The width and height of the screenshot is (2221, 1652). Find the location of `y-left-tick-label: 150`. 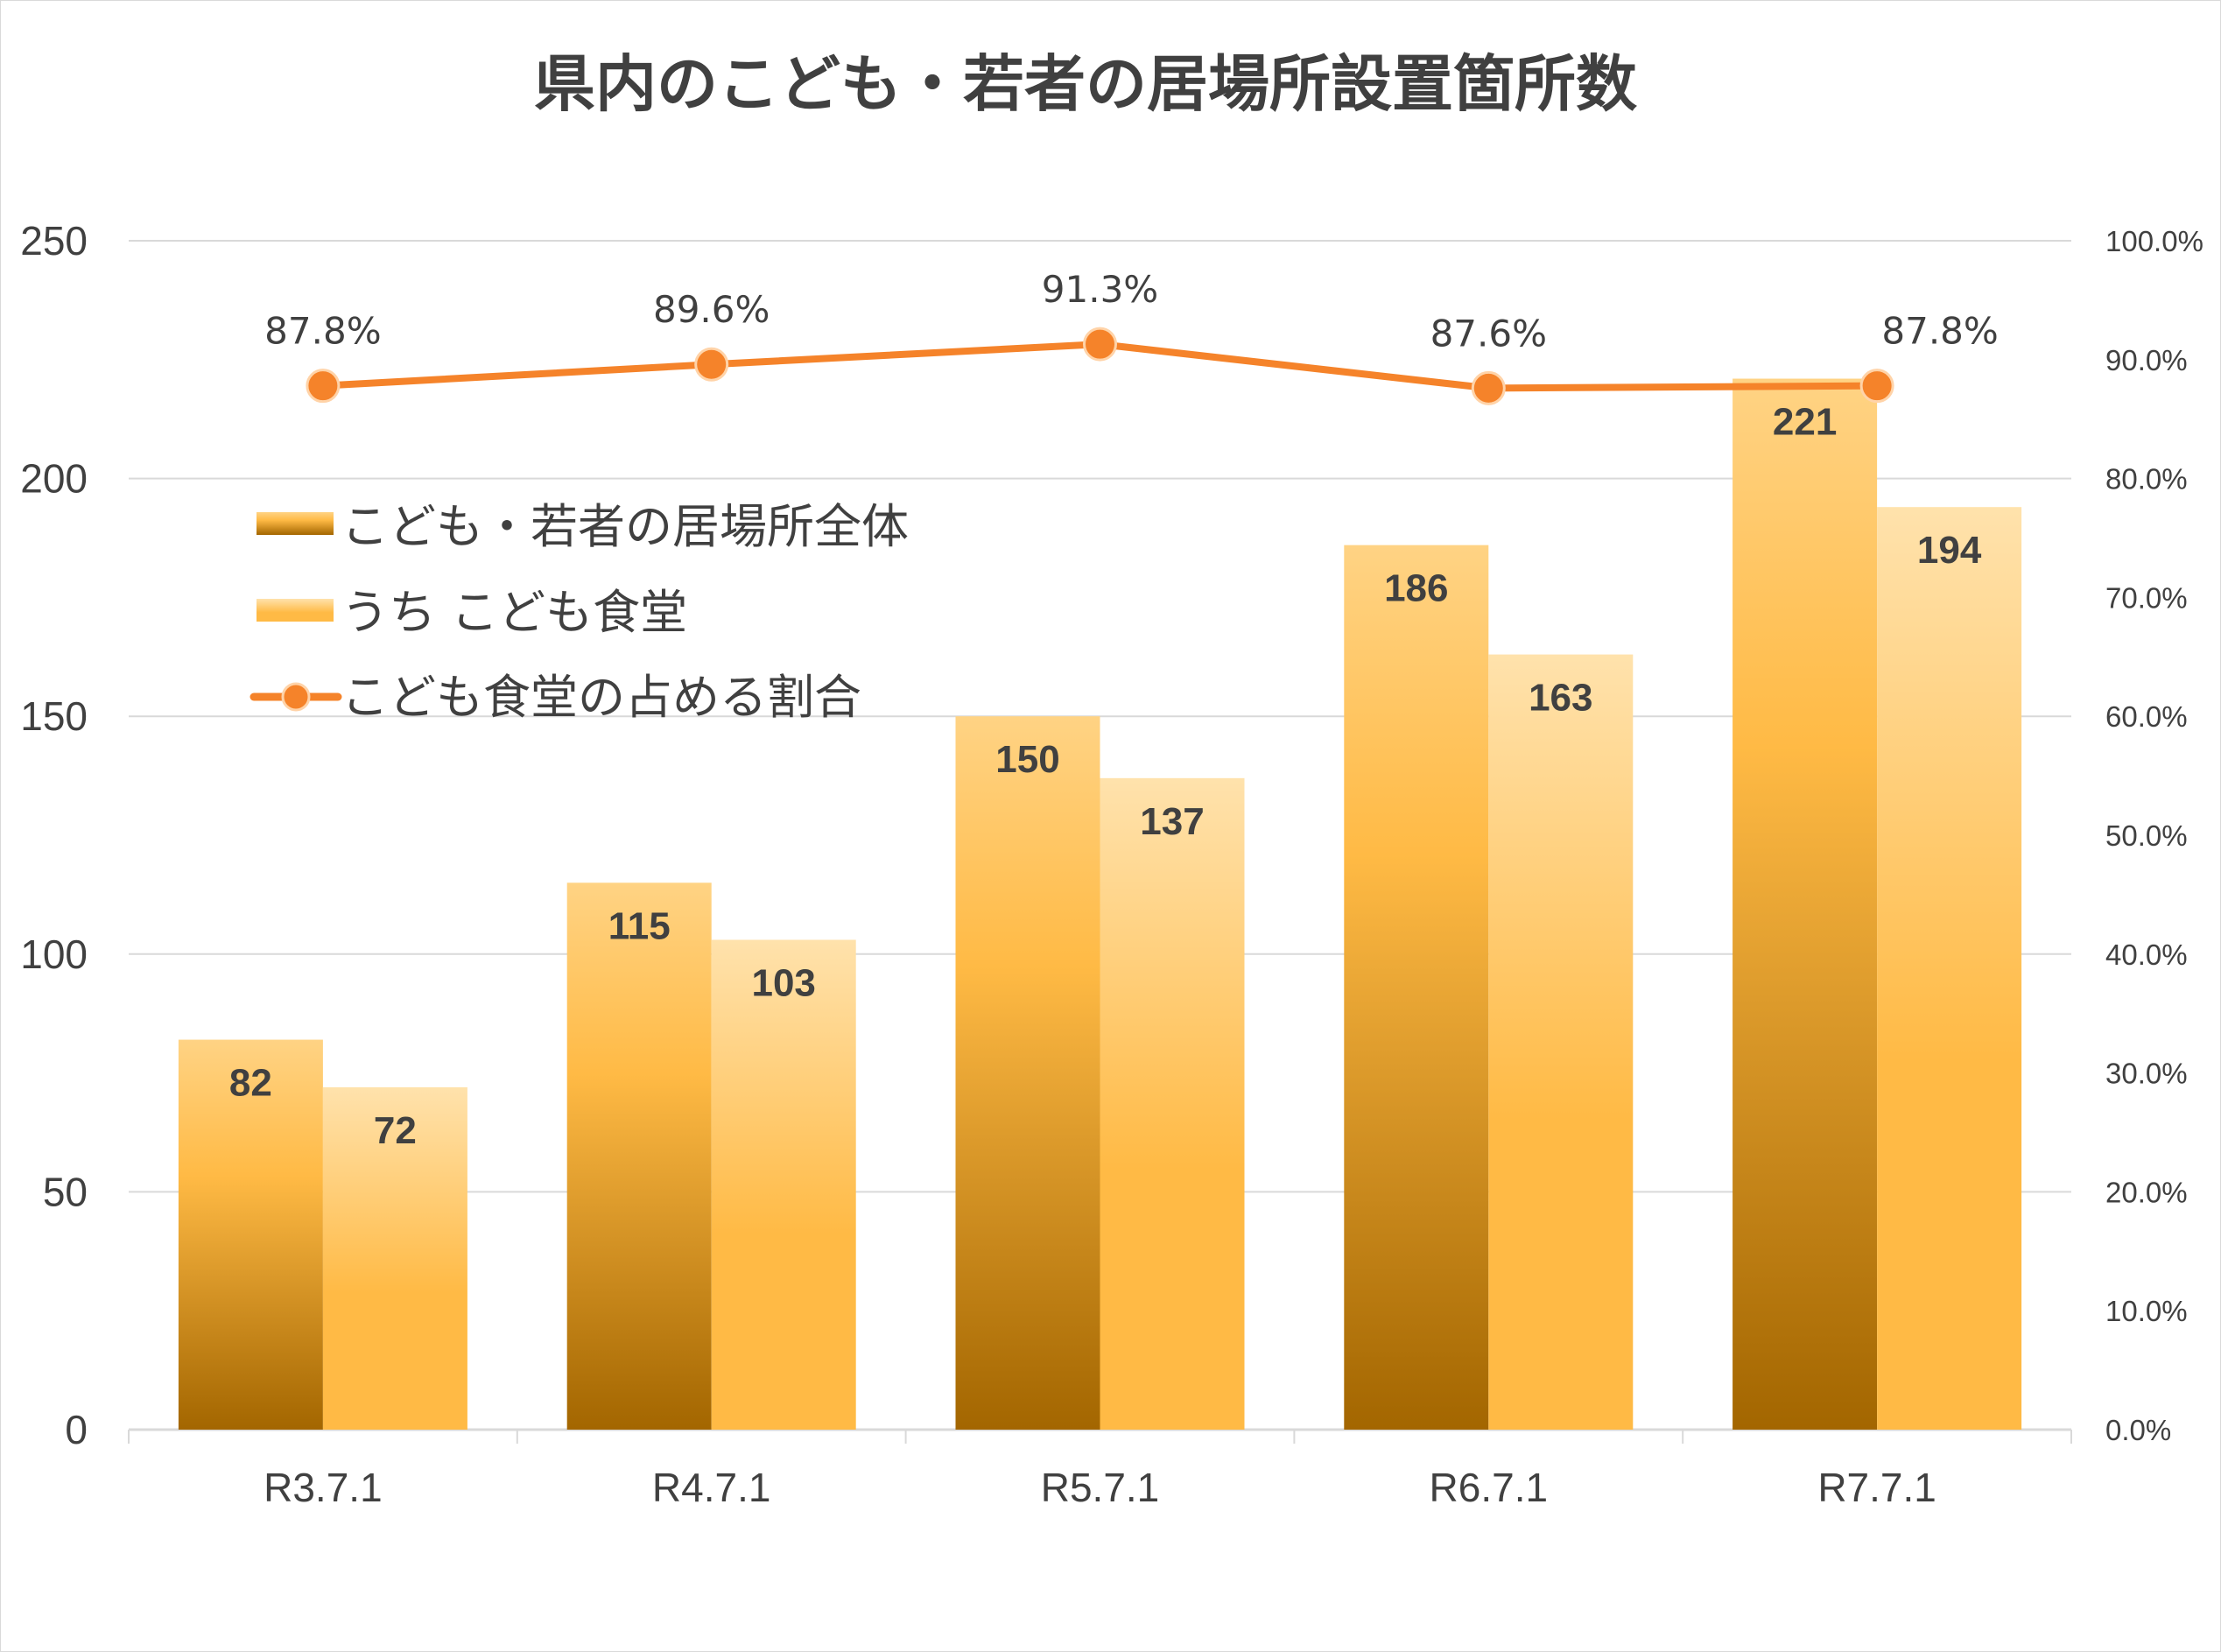

y-left-tick-label: 150 is located at coordinates (54, 716).